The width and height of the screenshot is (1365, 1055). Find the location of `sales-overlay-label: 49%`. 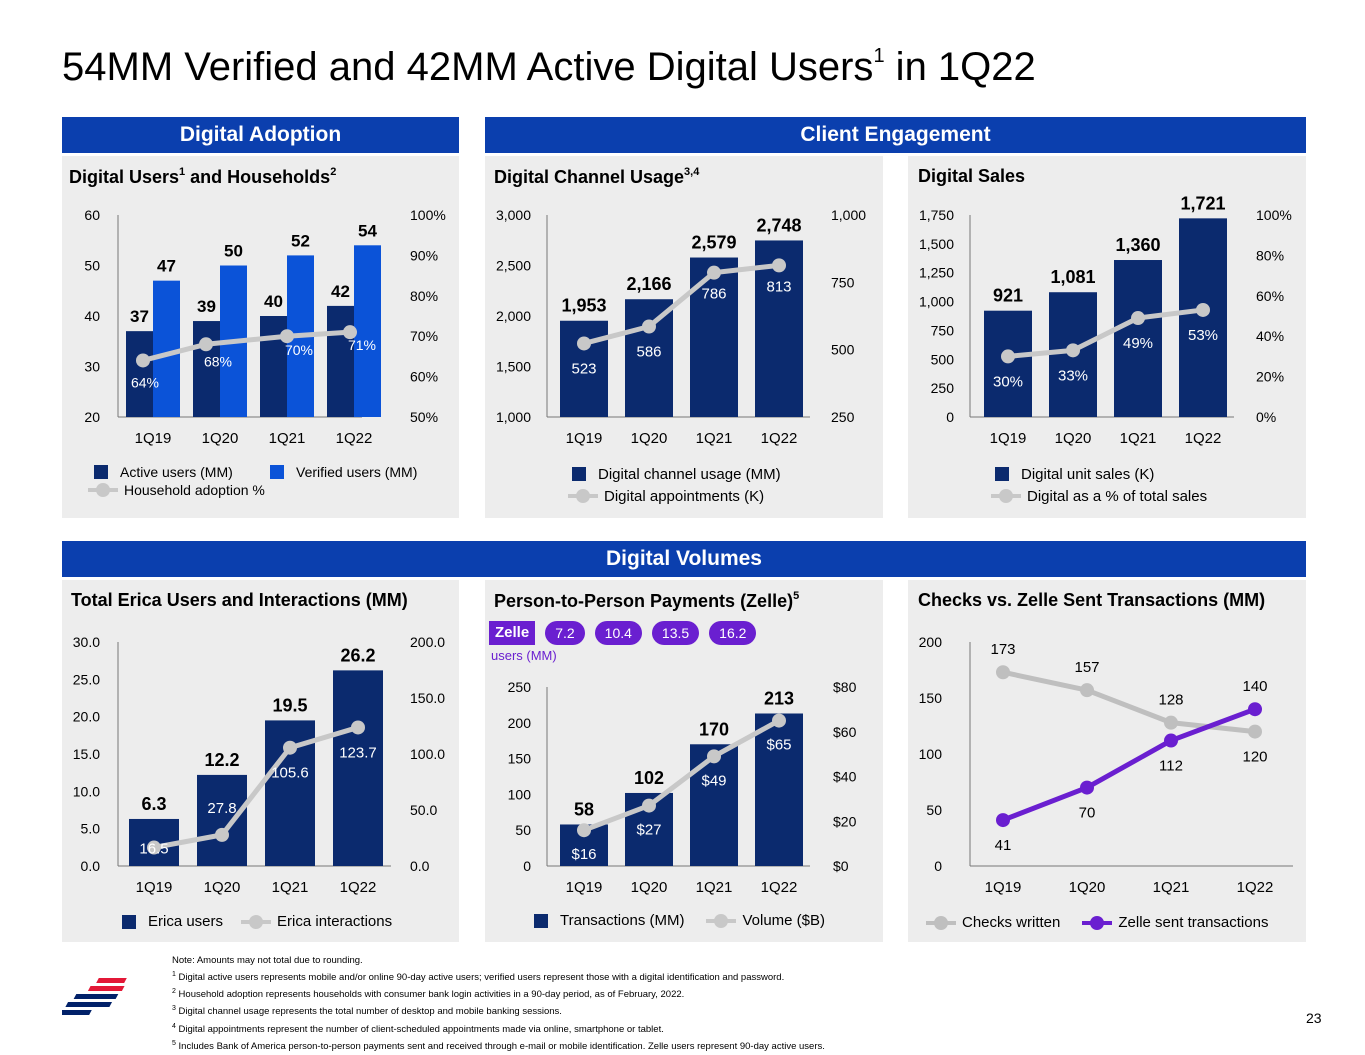

sales-overlay-label: 49% is located at coordinates (1138, 343).